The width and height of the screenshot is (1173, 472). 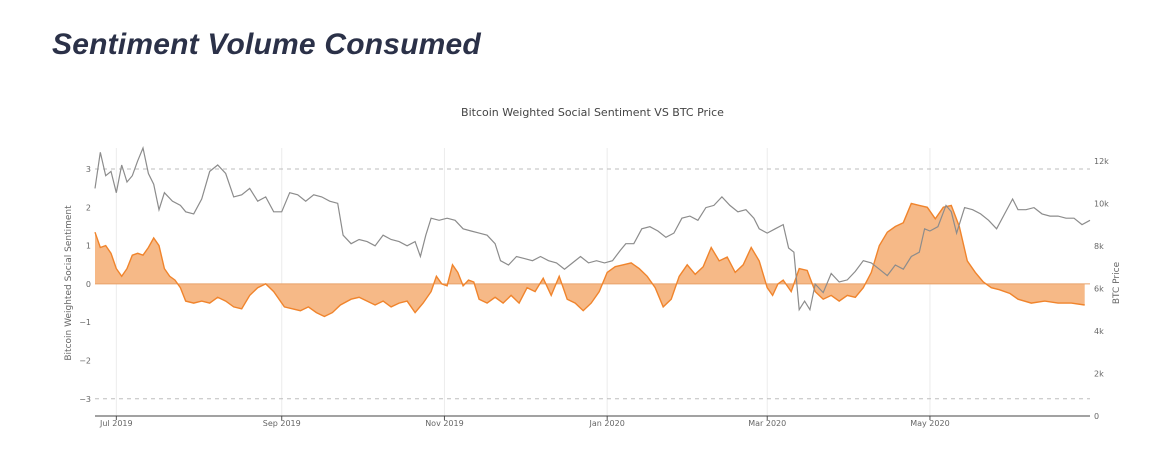 What do you see at coordinates (282, 423) in the screenshot?
I see `x-tick-label: Sep 2019` at bounding box center [282, 423].